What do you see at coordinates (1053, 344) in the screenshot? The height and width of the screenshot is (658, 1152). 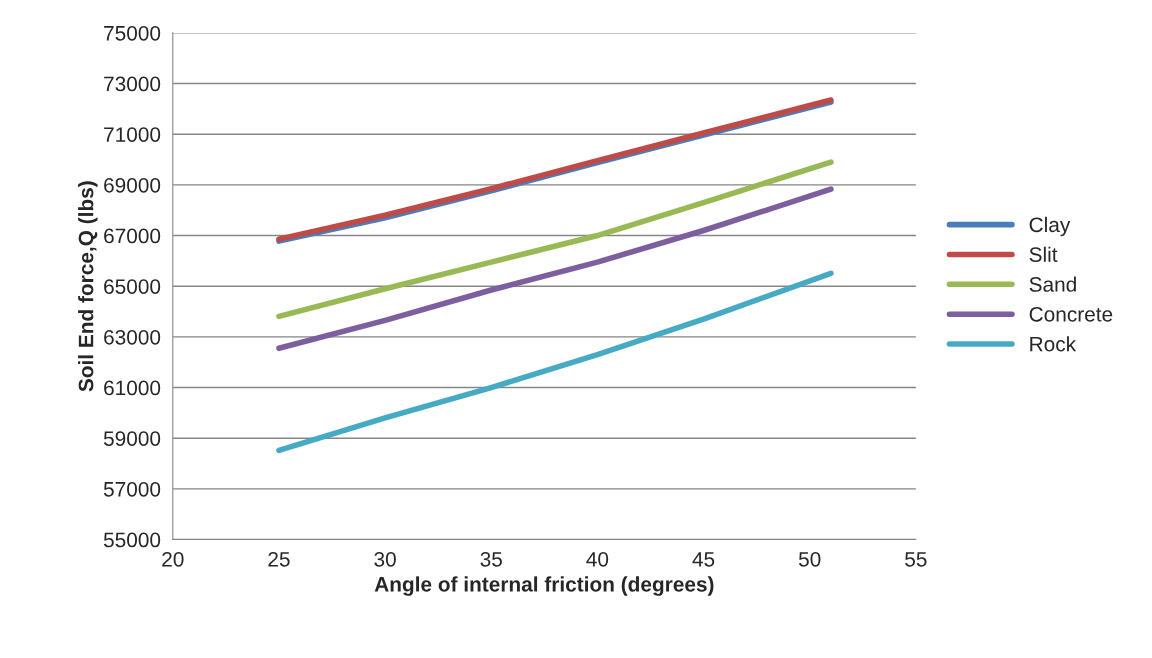 I see `legend-label: Rock` at bounding box center [1053, 344].